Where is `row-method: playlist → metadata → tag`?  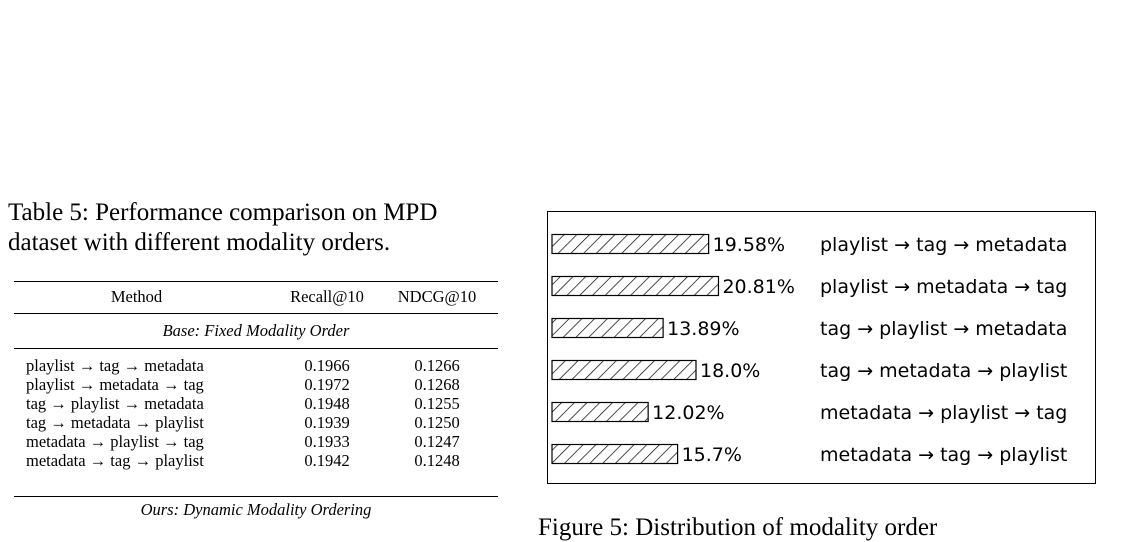
row-method: playlist → metadata → tag is located at coordinates (115, 384).